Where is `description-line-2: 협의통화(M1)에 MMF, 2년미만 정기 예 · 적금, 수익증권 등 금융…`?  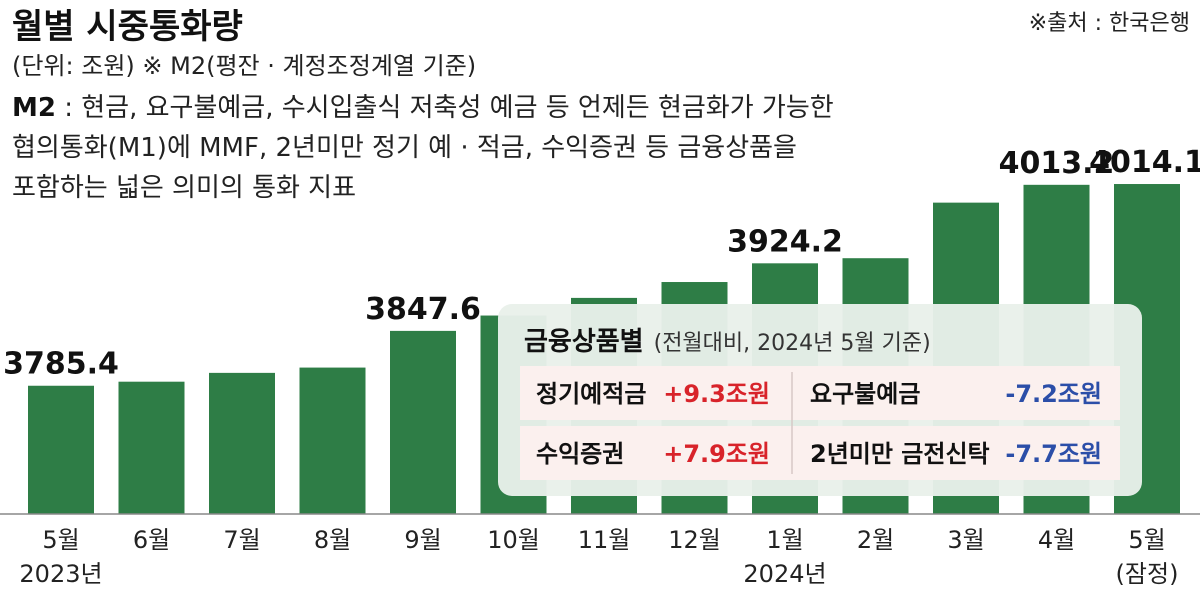
description-line-2: 협의통화(M1)에 MMF, 2년미만 정기 예 · 적금, 수익증권 등 금융… is located at coordinates (404, 148).